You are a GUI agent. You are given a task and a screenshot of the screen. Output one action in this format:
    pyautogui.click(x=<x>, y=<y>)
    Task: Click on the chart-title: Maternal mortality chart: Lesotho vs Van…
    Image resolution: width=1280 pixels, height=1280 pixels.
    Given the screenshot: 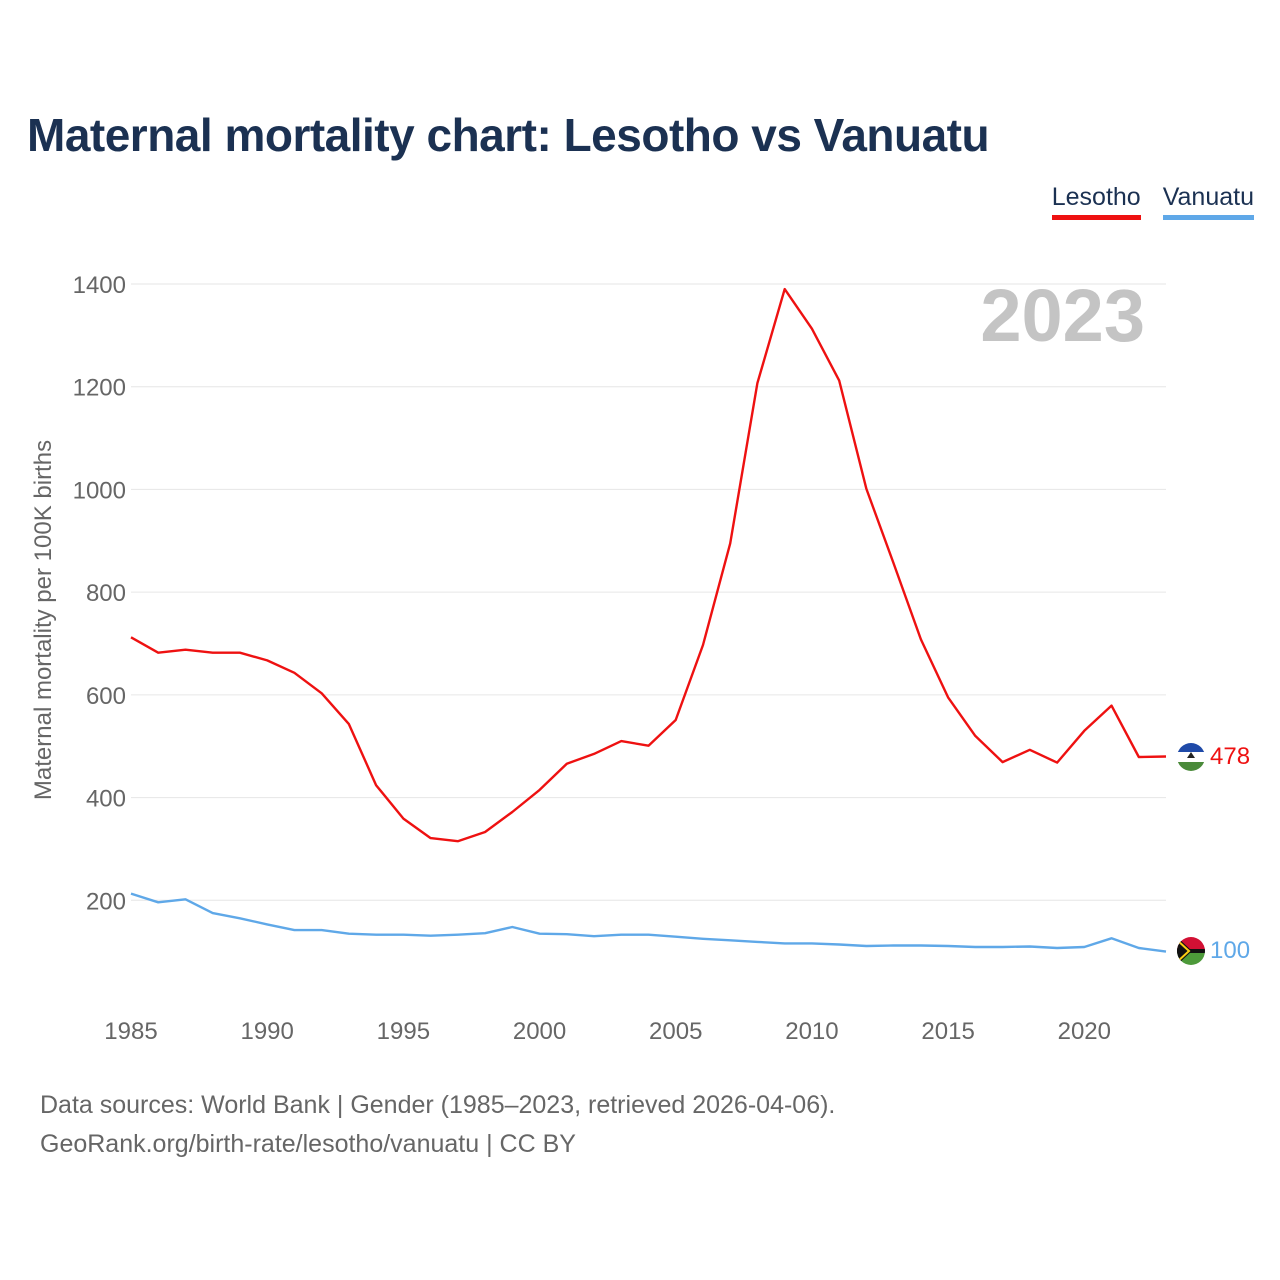 What is the action you would take?
    pyautogui.click(x=508, y=135)
    